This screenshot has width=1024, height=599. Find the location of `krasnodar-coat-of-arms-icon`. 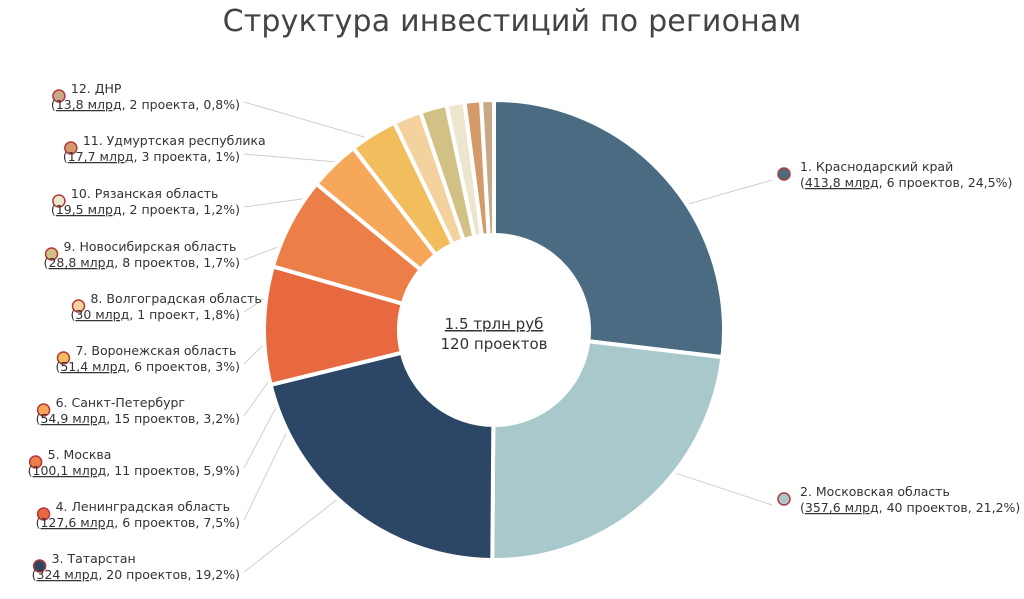

krasnodar-coat-of-arms-icon is located at coordinates (784, 174).